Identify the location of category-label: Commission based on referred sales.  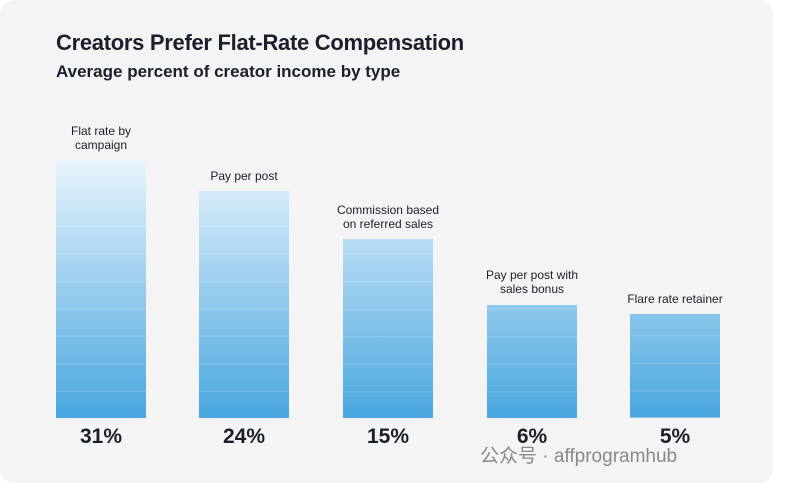
(388, 216).